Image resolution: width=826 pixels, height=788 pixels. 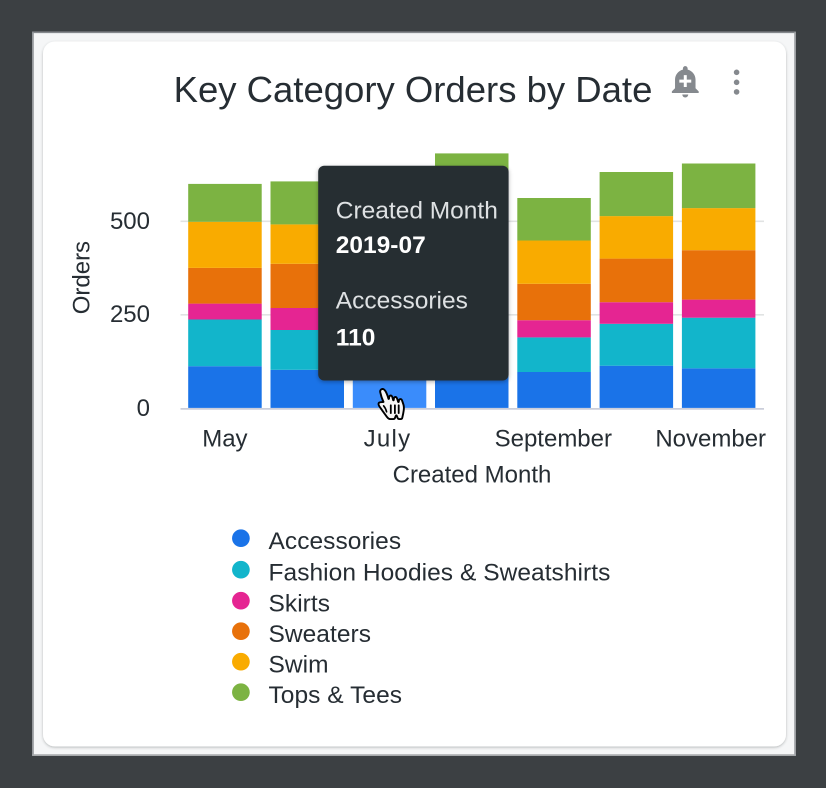 I want to click on svg-text: Orders, so click(x=82, y=277).